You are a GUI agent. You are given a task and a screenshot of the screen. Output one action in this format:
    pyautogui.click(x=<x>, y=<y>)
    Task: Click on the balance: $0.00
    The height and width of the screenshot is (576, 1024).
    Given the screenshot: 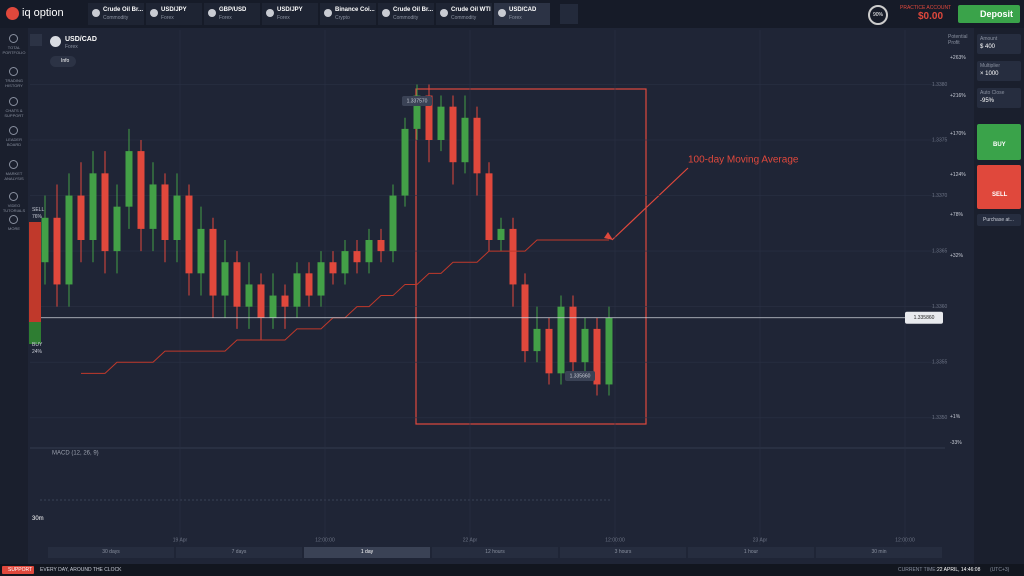 What is the action you would take?
    pyautogui.click(x=931, y=16)
    